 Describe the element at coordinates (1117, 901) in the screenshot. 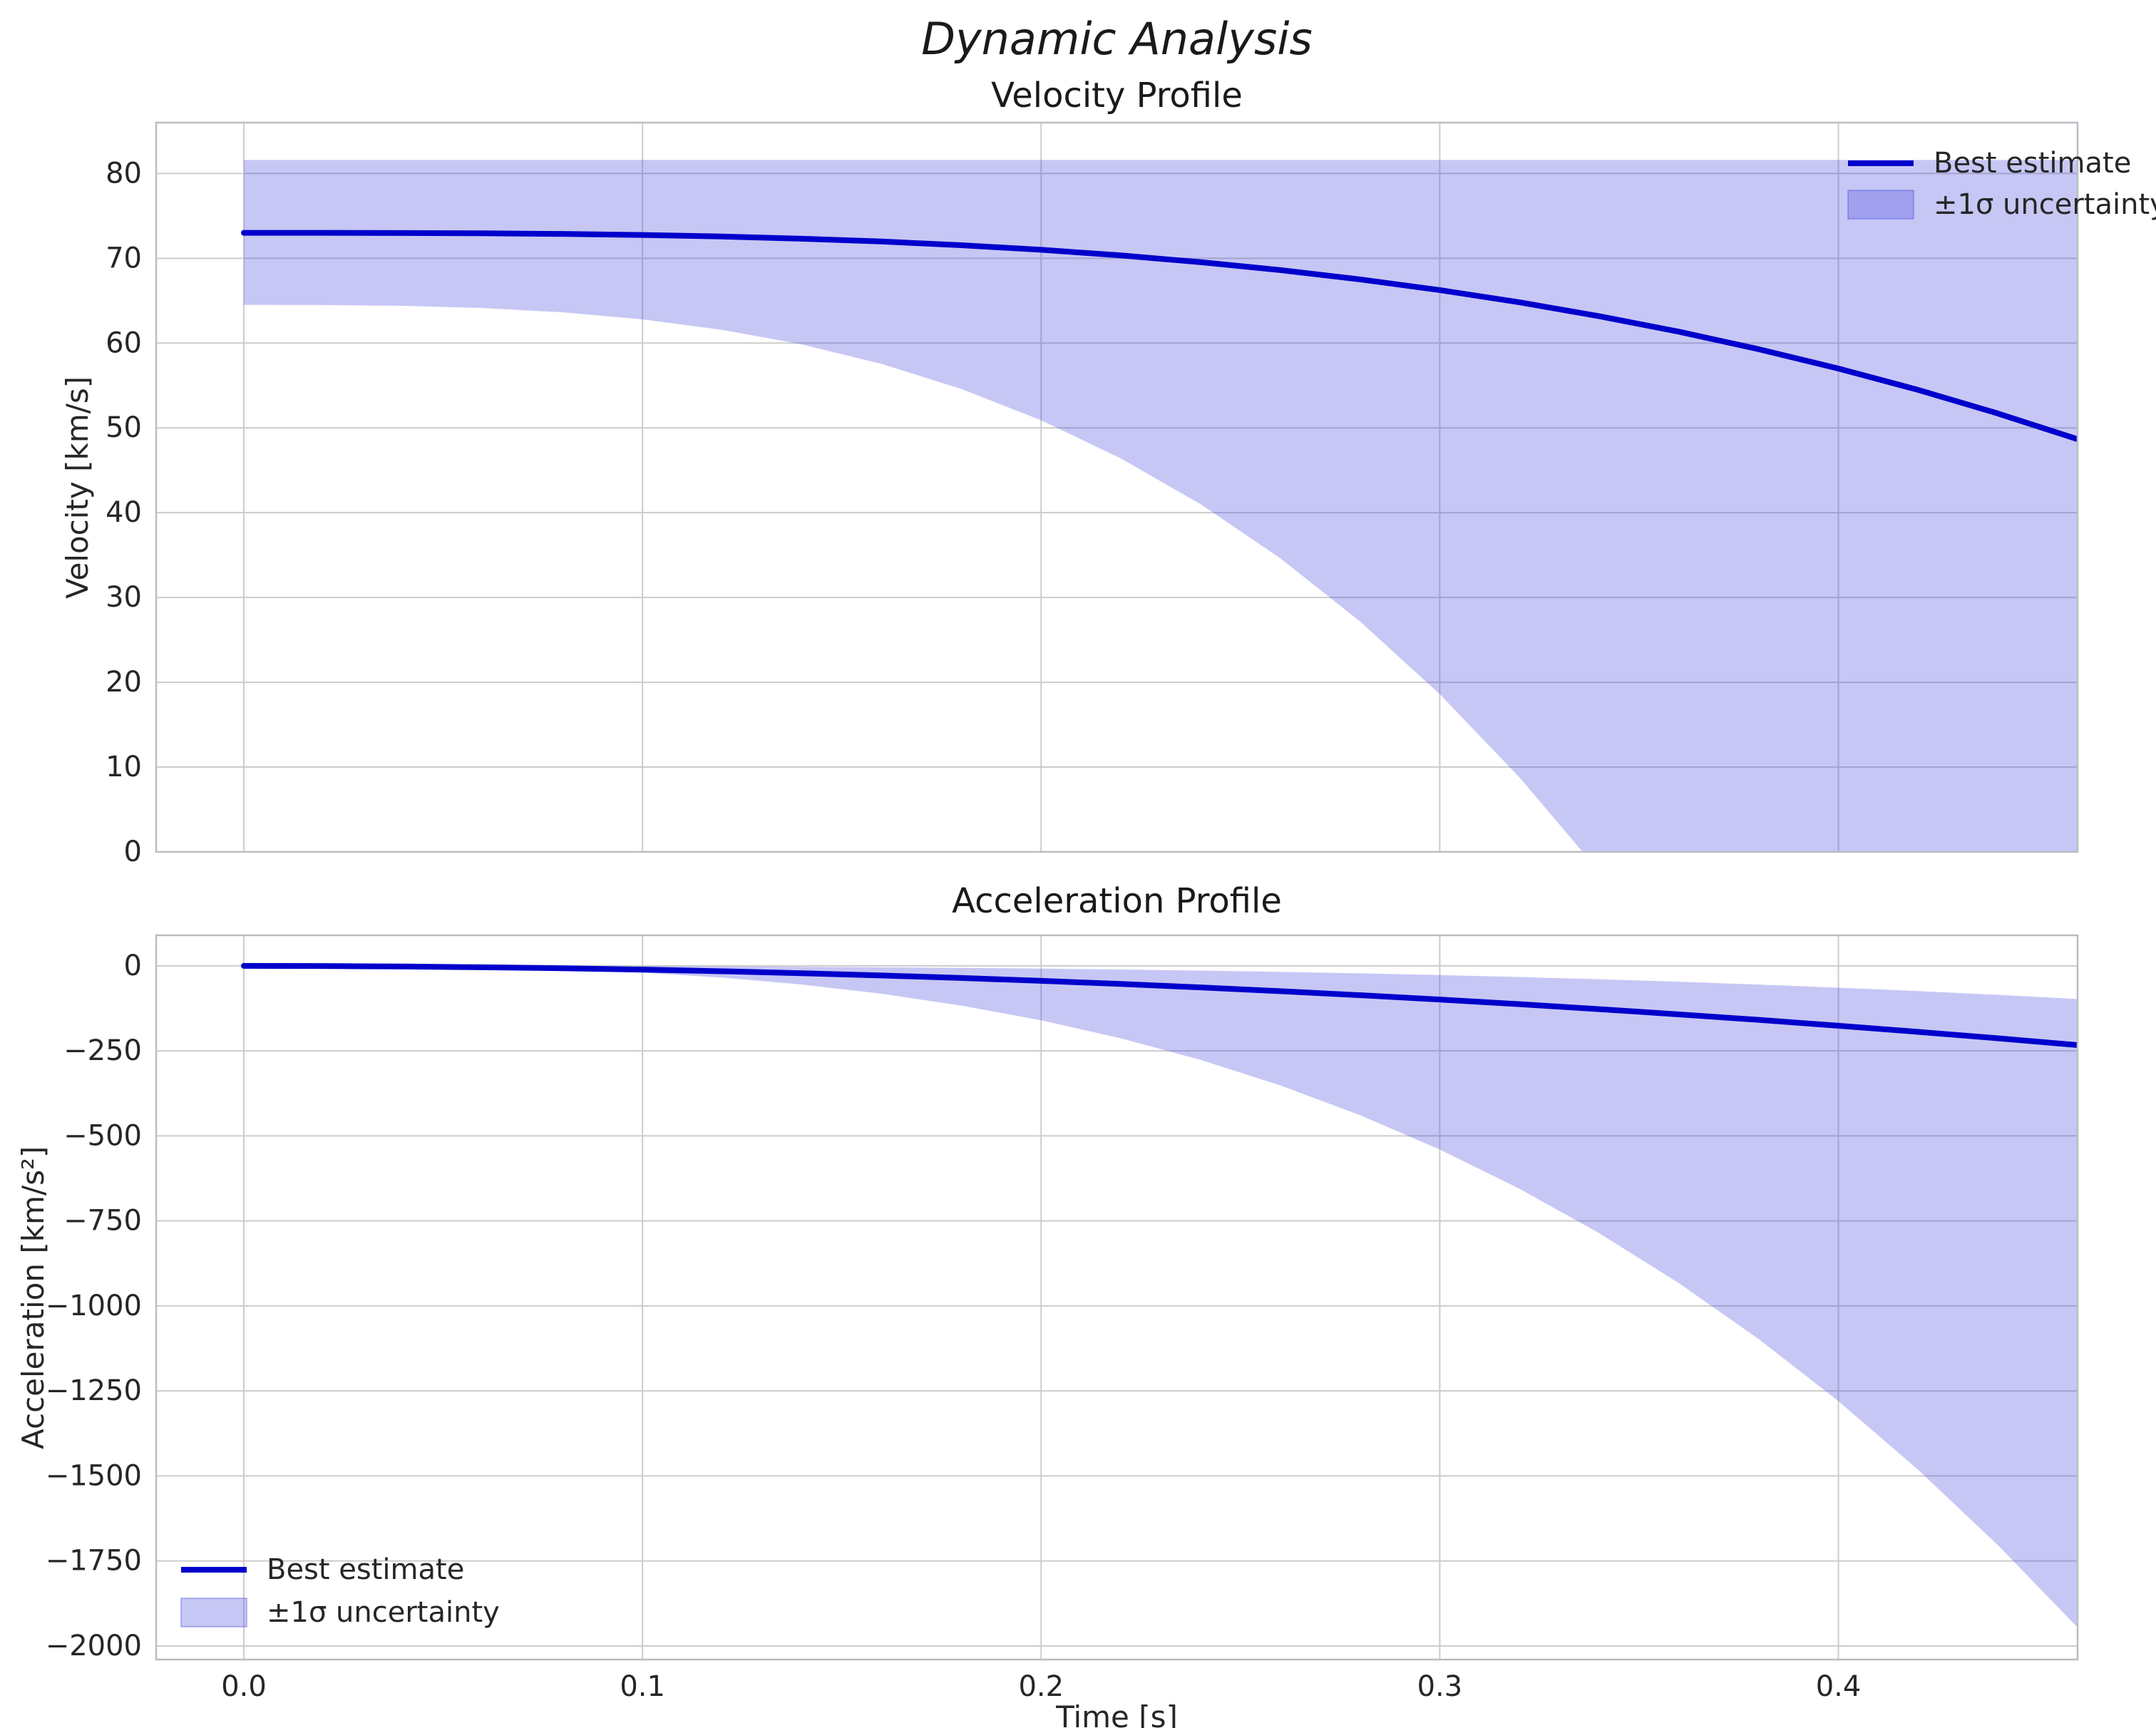

I see `acceleration-subplot-title: Acceleration Profile` at that location.